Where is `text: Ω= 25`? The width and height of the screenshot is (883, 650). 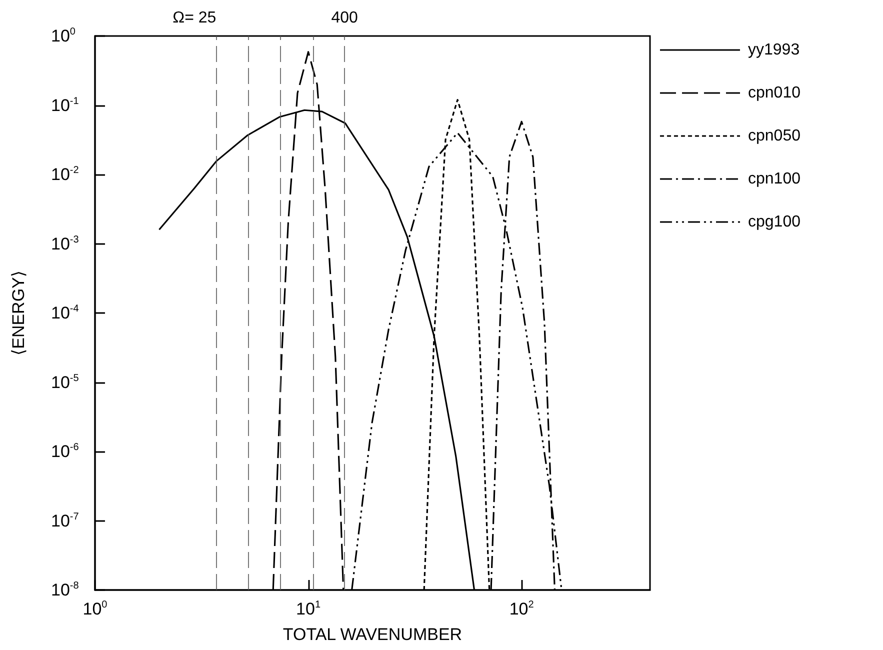
text: Ω= 25 is located at coordinates (194, 18).